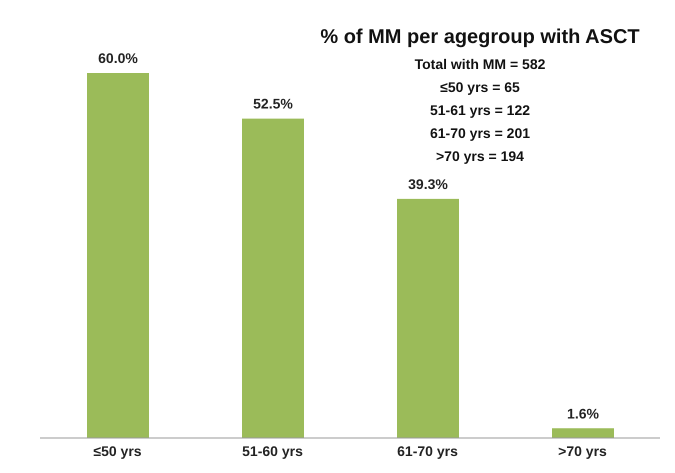 This screenshot has width=675, height=473. Describe the element at coordinates (117, 450) in the screenshot. I see `x-tick-label: ≤50 yrs` at that location.